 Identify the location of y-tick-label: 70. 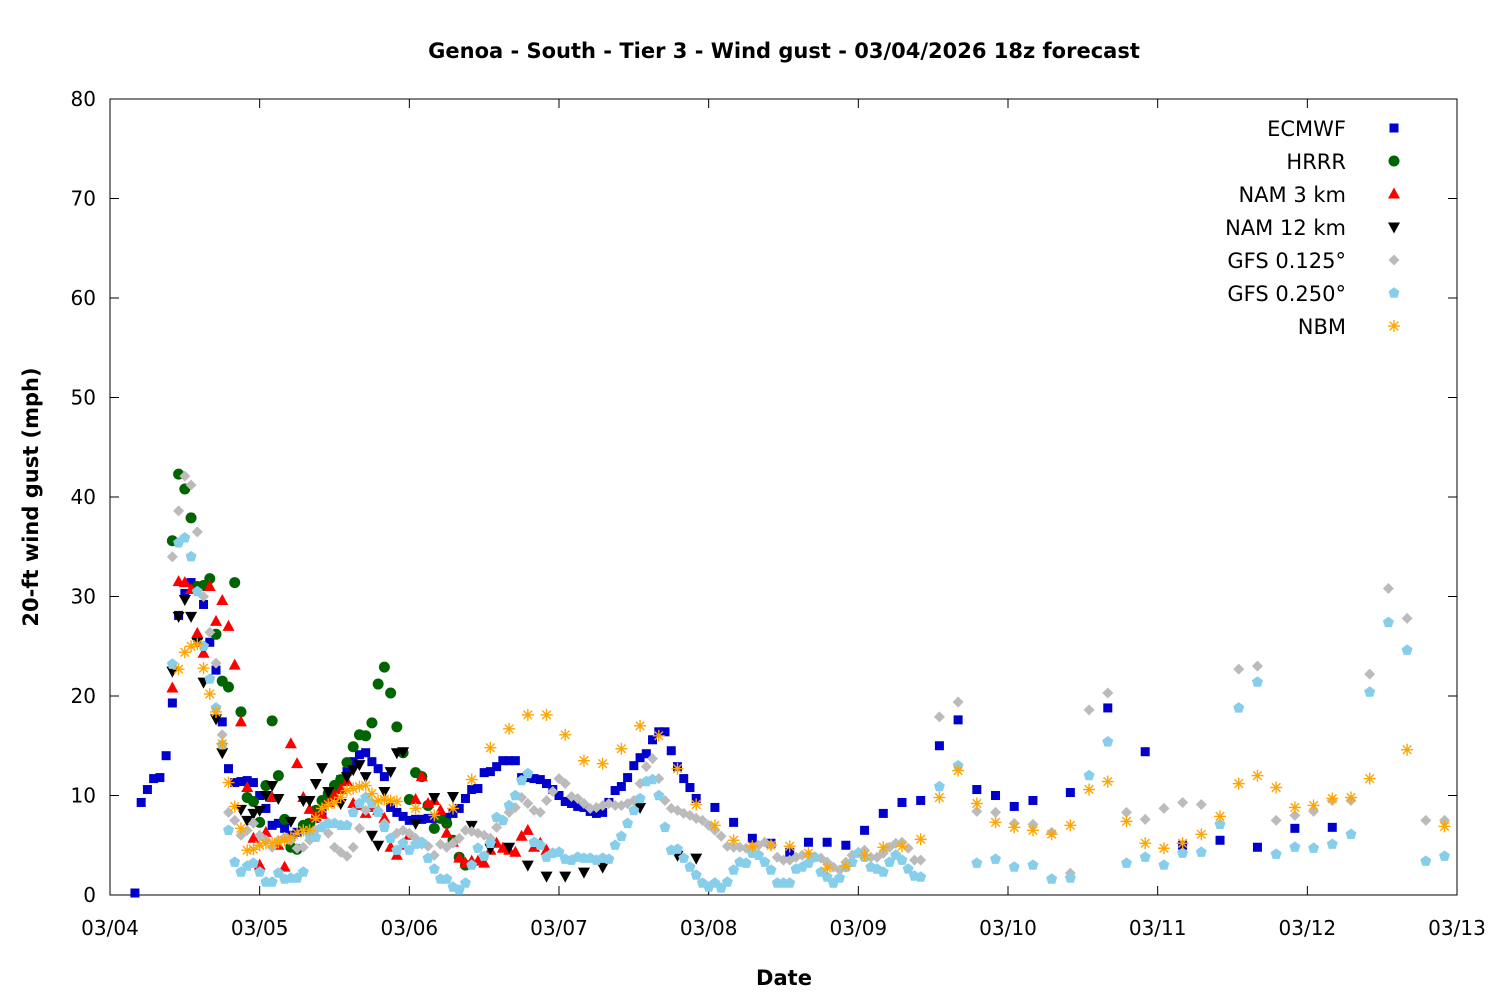
(83, 199).